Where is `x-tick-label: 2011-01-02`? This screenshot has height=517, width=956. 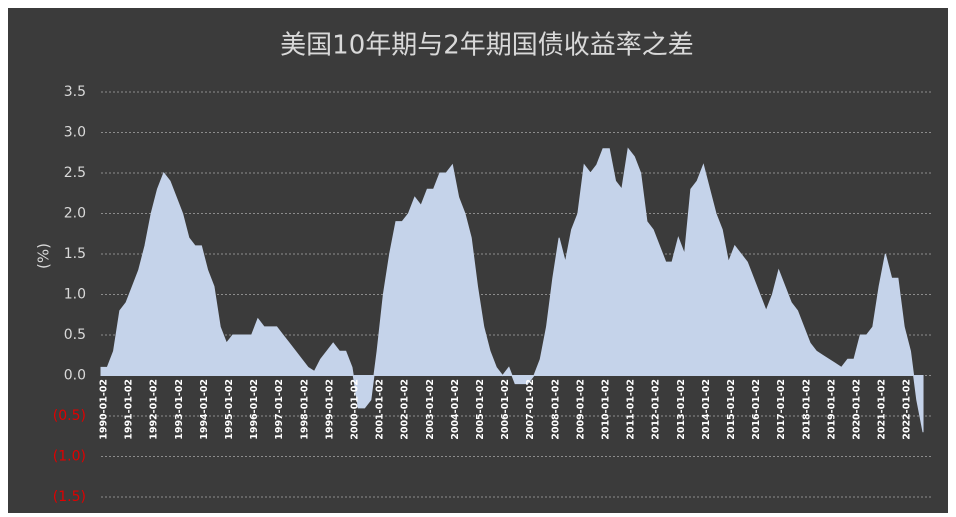
x-tick-label: 2011-01-02 is located at coordinates (631, 409).